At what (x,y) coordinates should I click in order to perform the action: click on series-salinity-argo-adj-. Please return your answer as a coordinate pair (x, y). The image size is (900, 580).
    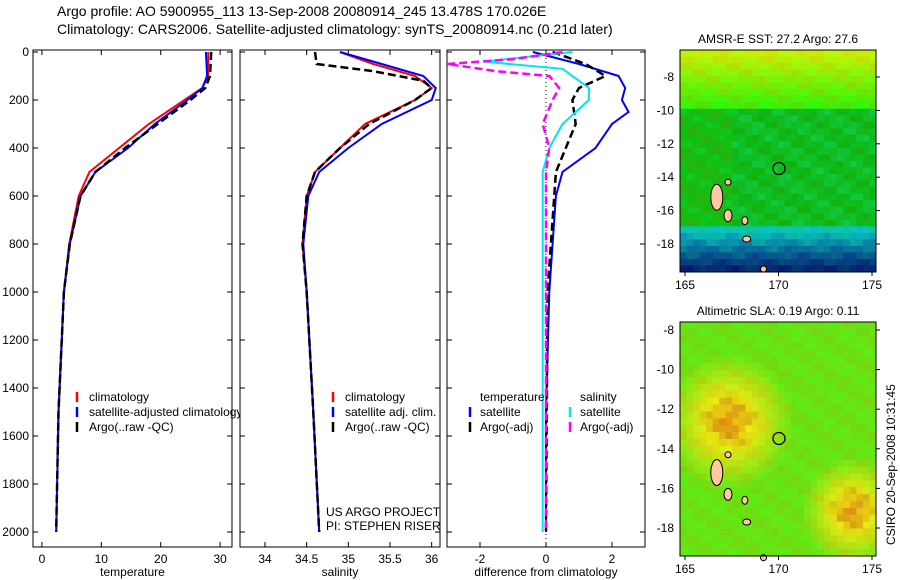
    Looking at the image, I should click on (504, 291).